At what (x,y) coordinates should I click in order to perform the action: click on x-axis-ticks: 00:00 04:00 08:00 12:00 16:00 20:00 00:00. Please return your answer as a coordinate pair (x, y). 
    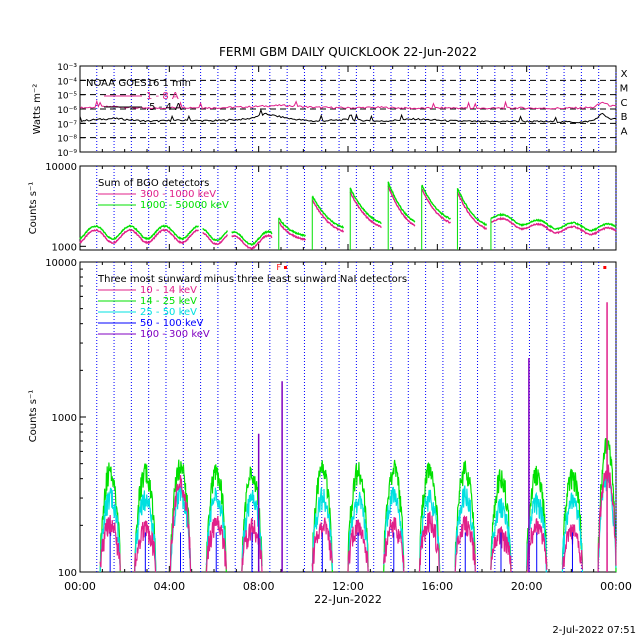
    Looking at the image, I should click on (348, 586).